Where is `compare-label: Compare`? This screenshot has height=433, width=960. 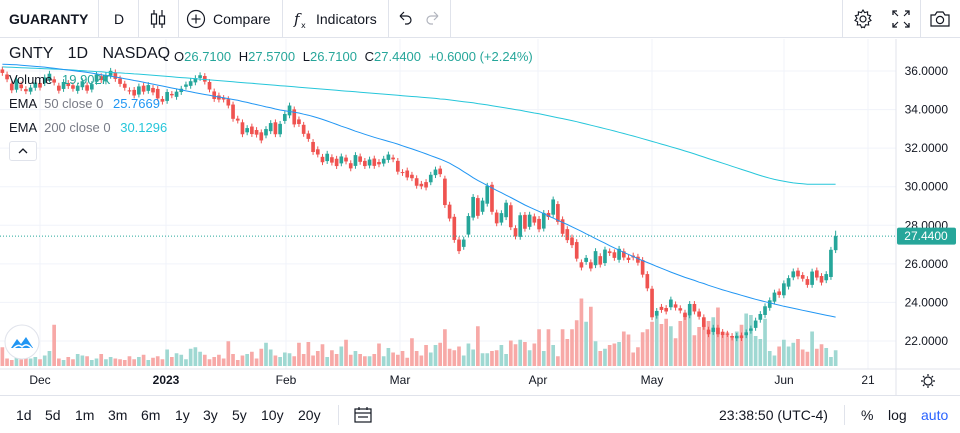 compare-label: Compare is located at coordinates (242, 19).